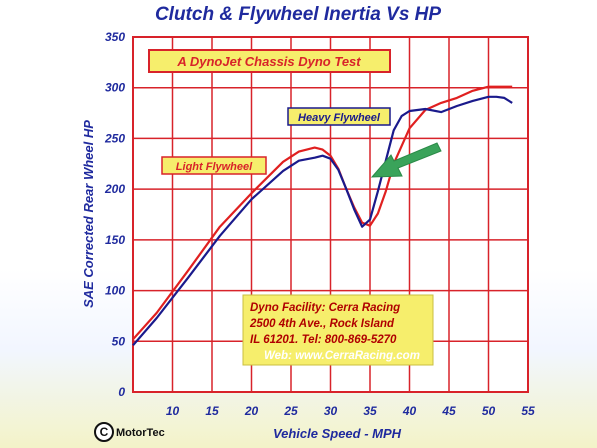  I want to click on subtitle-box: A DynoJet Chassis Dyno Test, so click(269, 61).